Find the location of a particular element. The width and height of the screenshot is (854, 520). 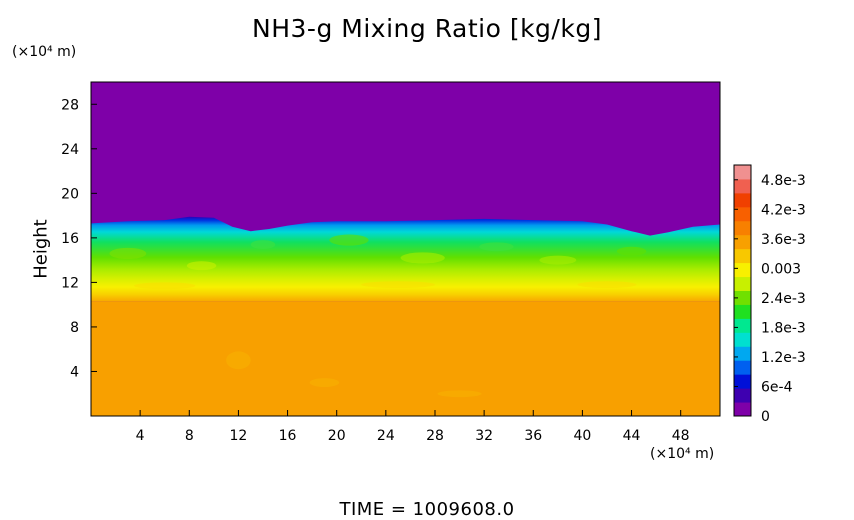

x-tick-label: 28 is located at coordinates (435, 436).